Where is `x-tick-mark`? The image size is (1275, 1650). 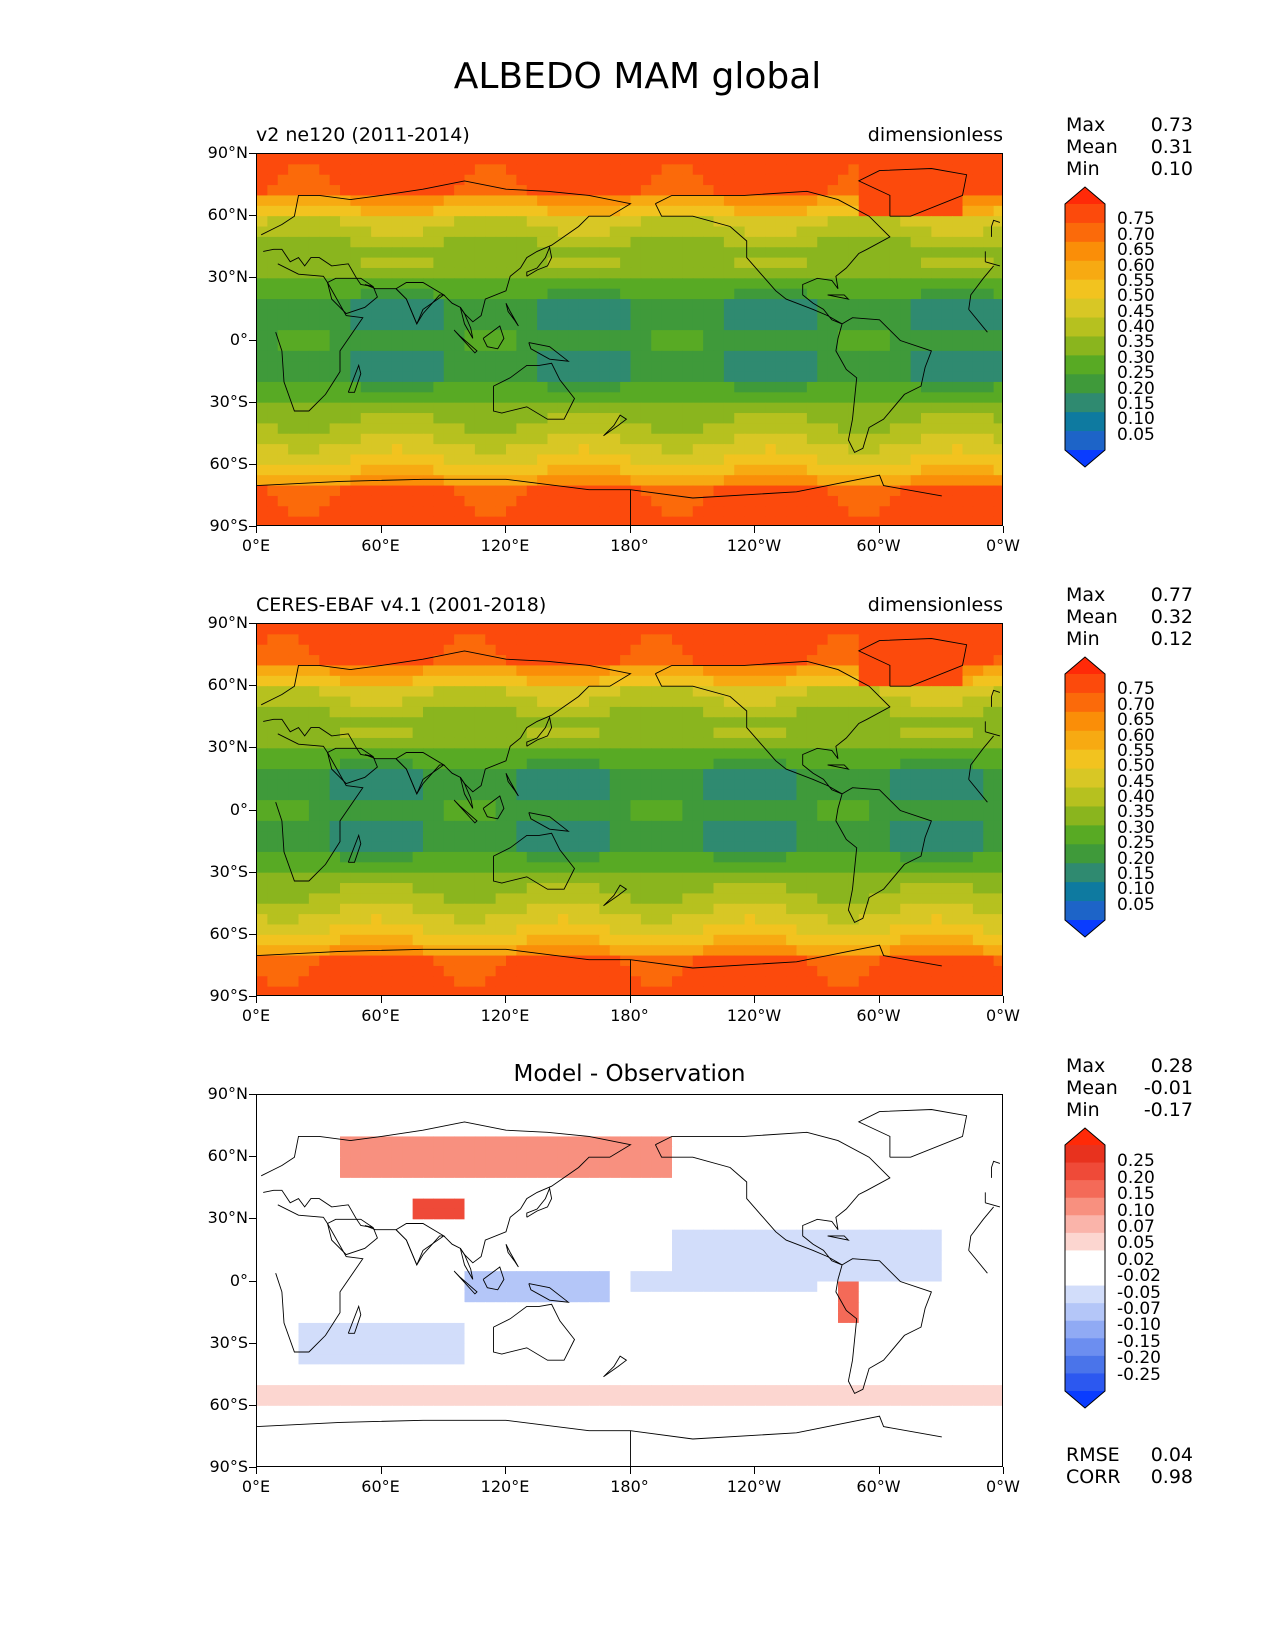 x-tick-mark is located at coordinates (1003, 529).